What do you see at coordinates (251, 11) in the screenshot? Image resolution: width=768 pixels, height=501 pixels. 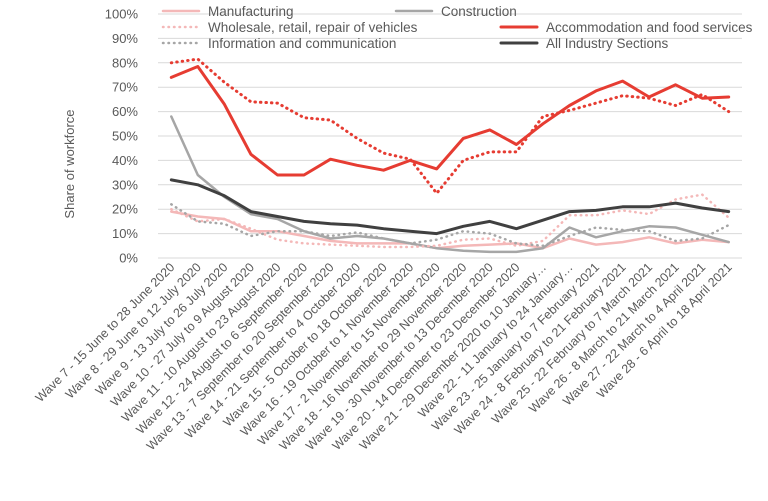 I see `legend-label: Manufacturing` at bounding box center [251, 11].